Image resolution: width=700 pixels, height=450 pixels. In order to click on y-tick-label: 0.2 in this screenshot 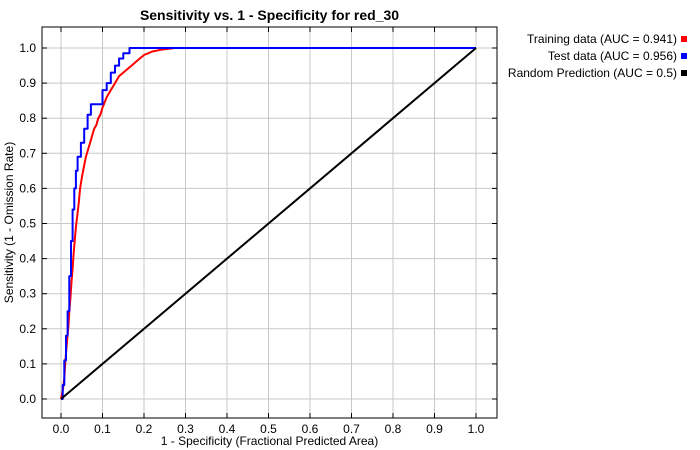, I will do `click(27, 329)`.